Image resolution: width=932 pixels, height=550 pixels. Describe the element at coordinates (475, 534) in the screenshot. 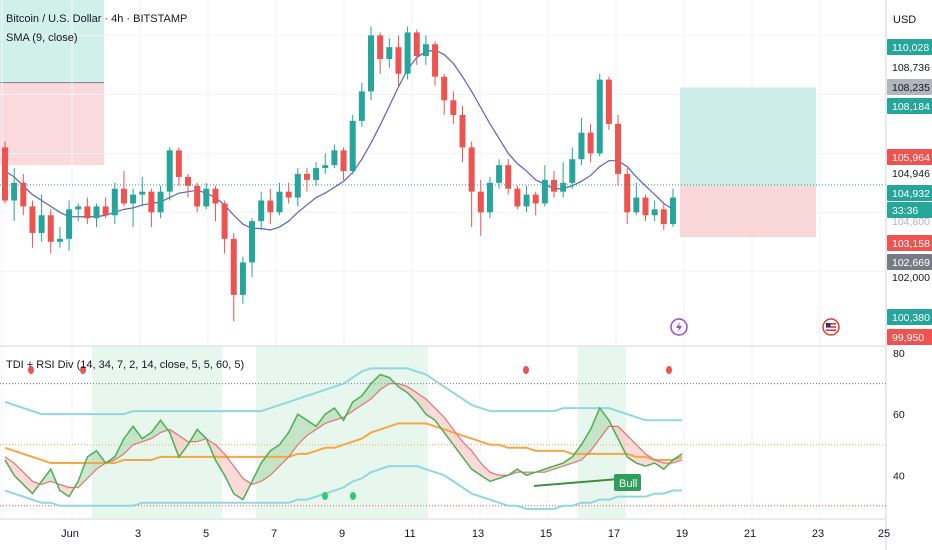

I see `time-axis: Jun 3 5 7 9 11 13 15 17 19 21 23 25` at that location.